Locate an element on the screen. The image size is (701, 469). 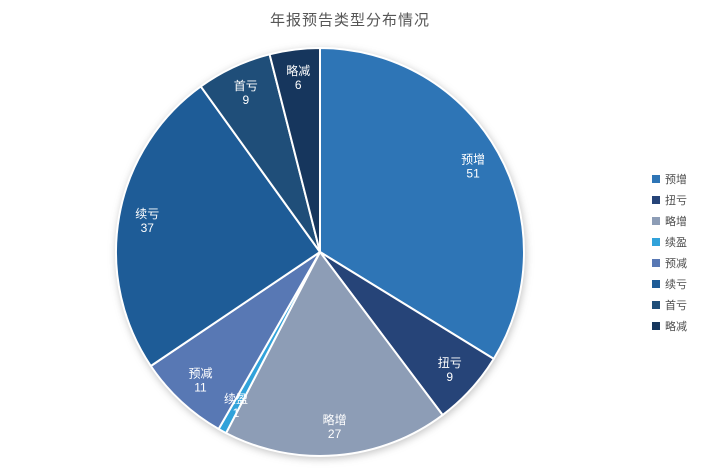
legend-label: 续盈 is located at coordinates (676, 242).